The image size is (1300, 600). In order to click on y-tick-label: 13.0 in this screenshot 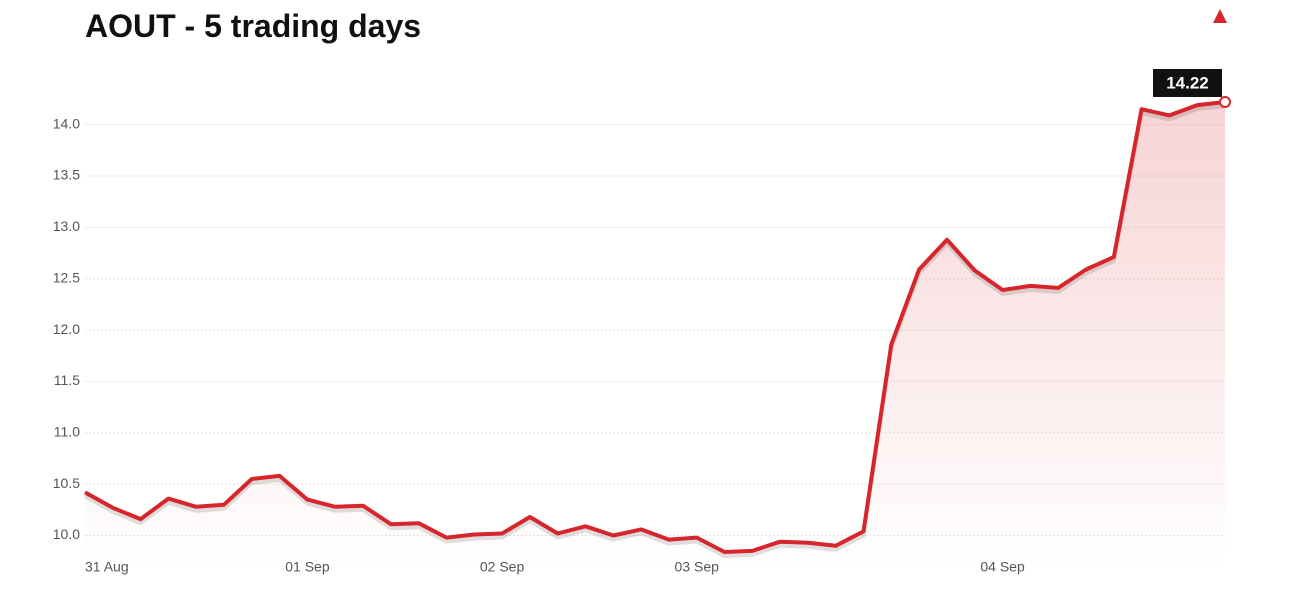, I will do `click(66, 226)`.